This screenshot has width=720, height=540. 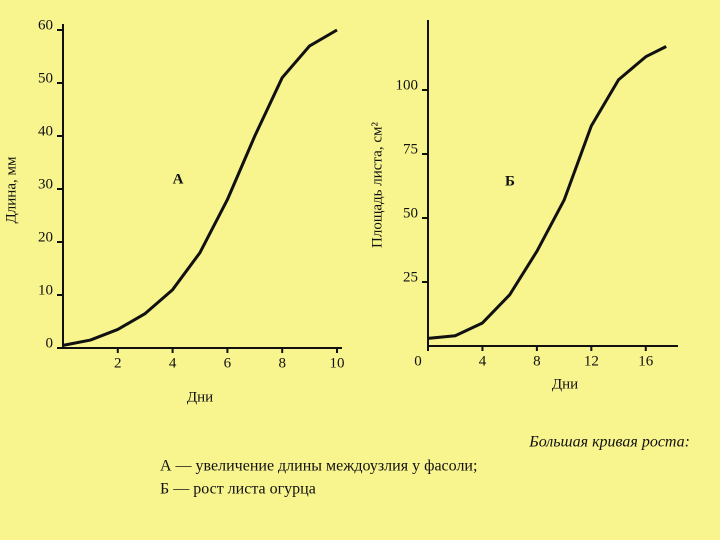 I want to click on y-tick-label: 40, so click(x=45, y=131).